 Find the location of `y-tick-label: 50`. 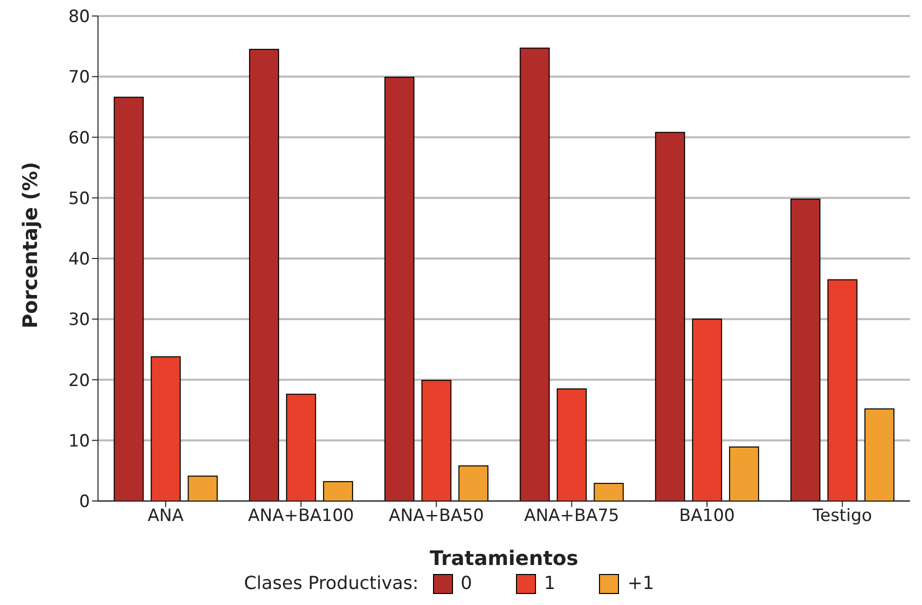

y-tick-label: 50 is located at coordinates (79, 198).